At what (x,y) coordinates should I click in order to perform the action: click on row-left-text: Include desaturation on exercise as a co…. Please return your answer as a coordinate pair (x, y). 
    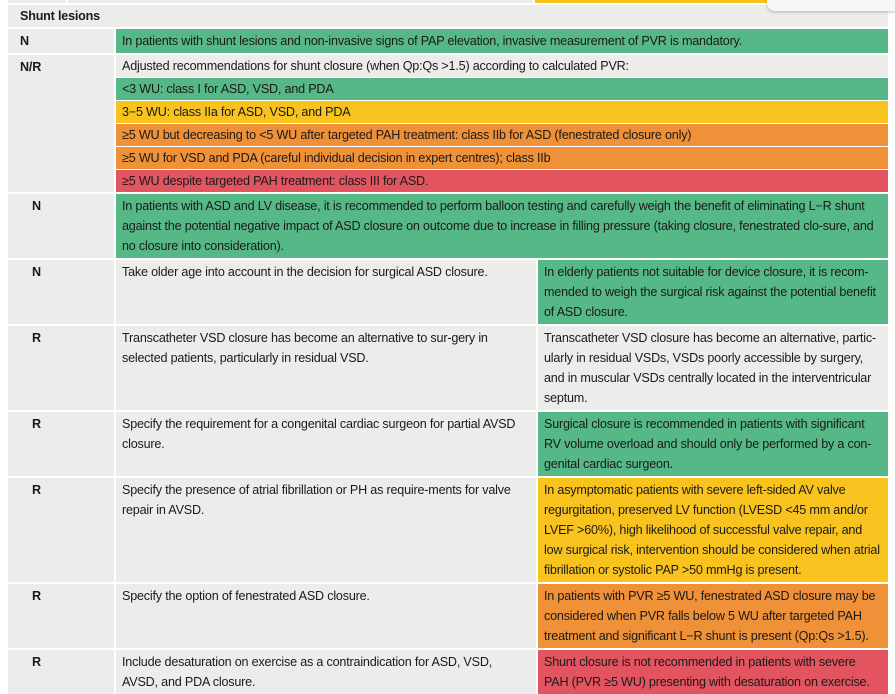
    Looking at the image, I should click on (326, 672).